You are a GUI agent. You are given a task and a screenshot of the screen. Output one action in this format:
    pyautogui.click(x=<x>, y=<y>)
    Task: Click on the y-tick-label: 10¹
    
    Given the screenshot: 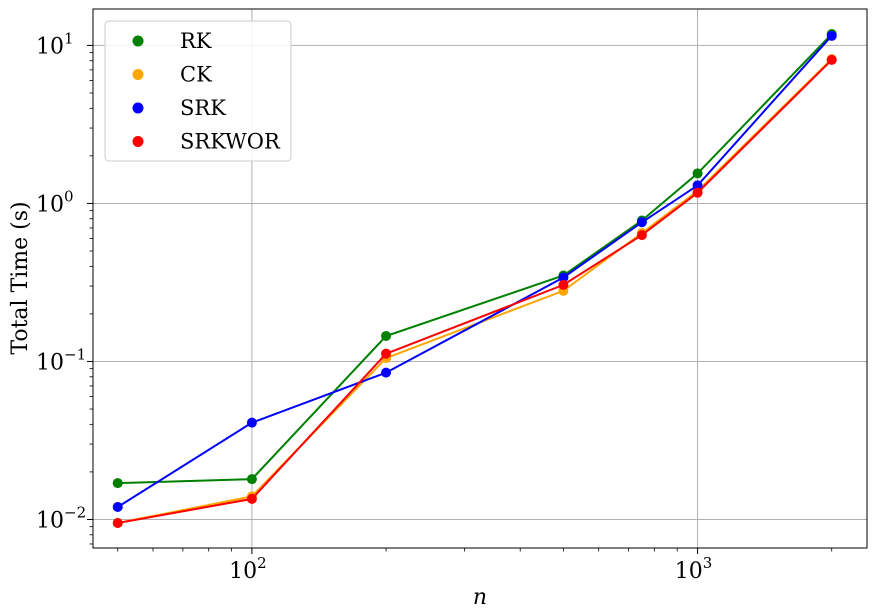 What is the action you would take?
    pyautogui.click(x=55, y=44)
    